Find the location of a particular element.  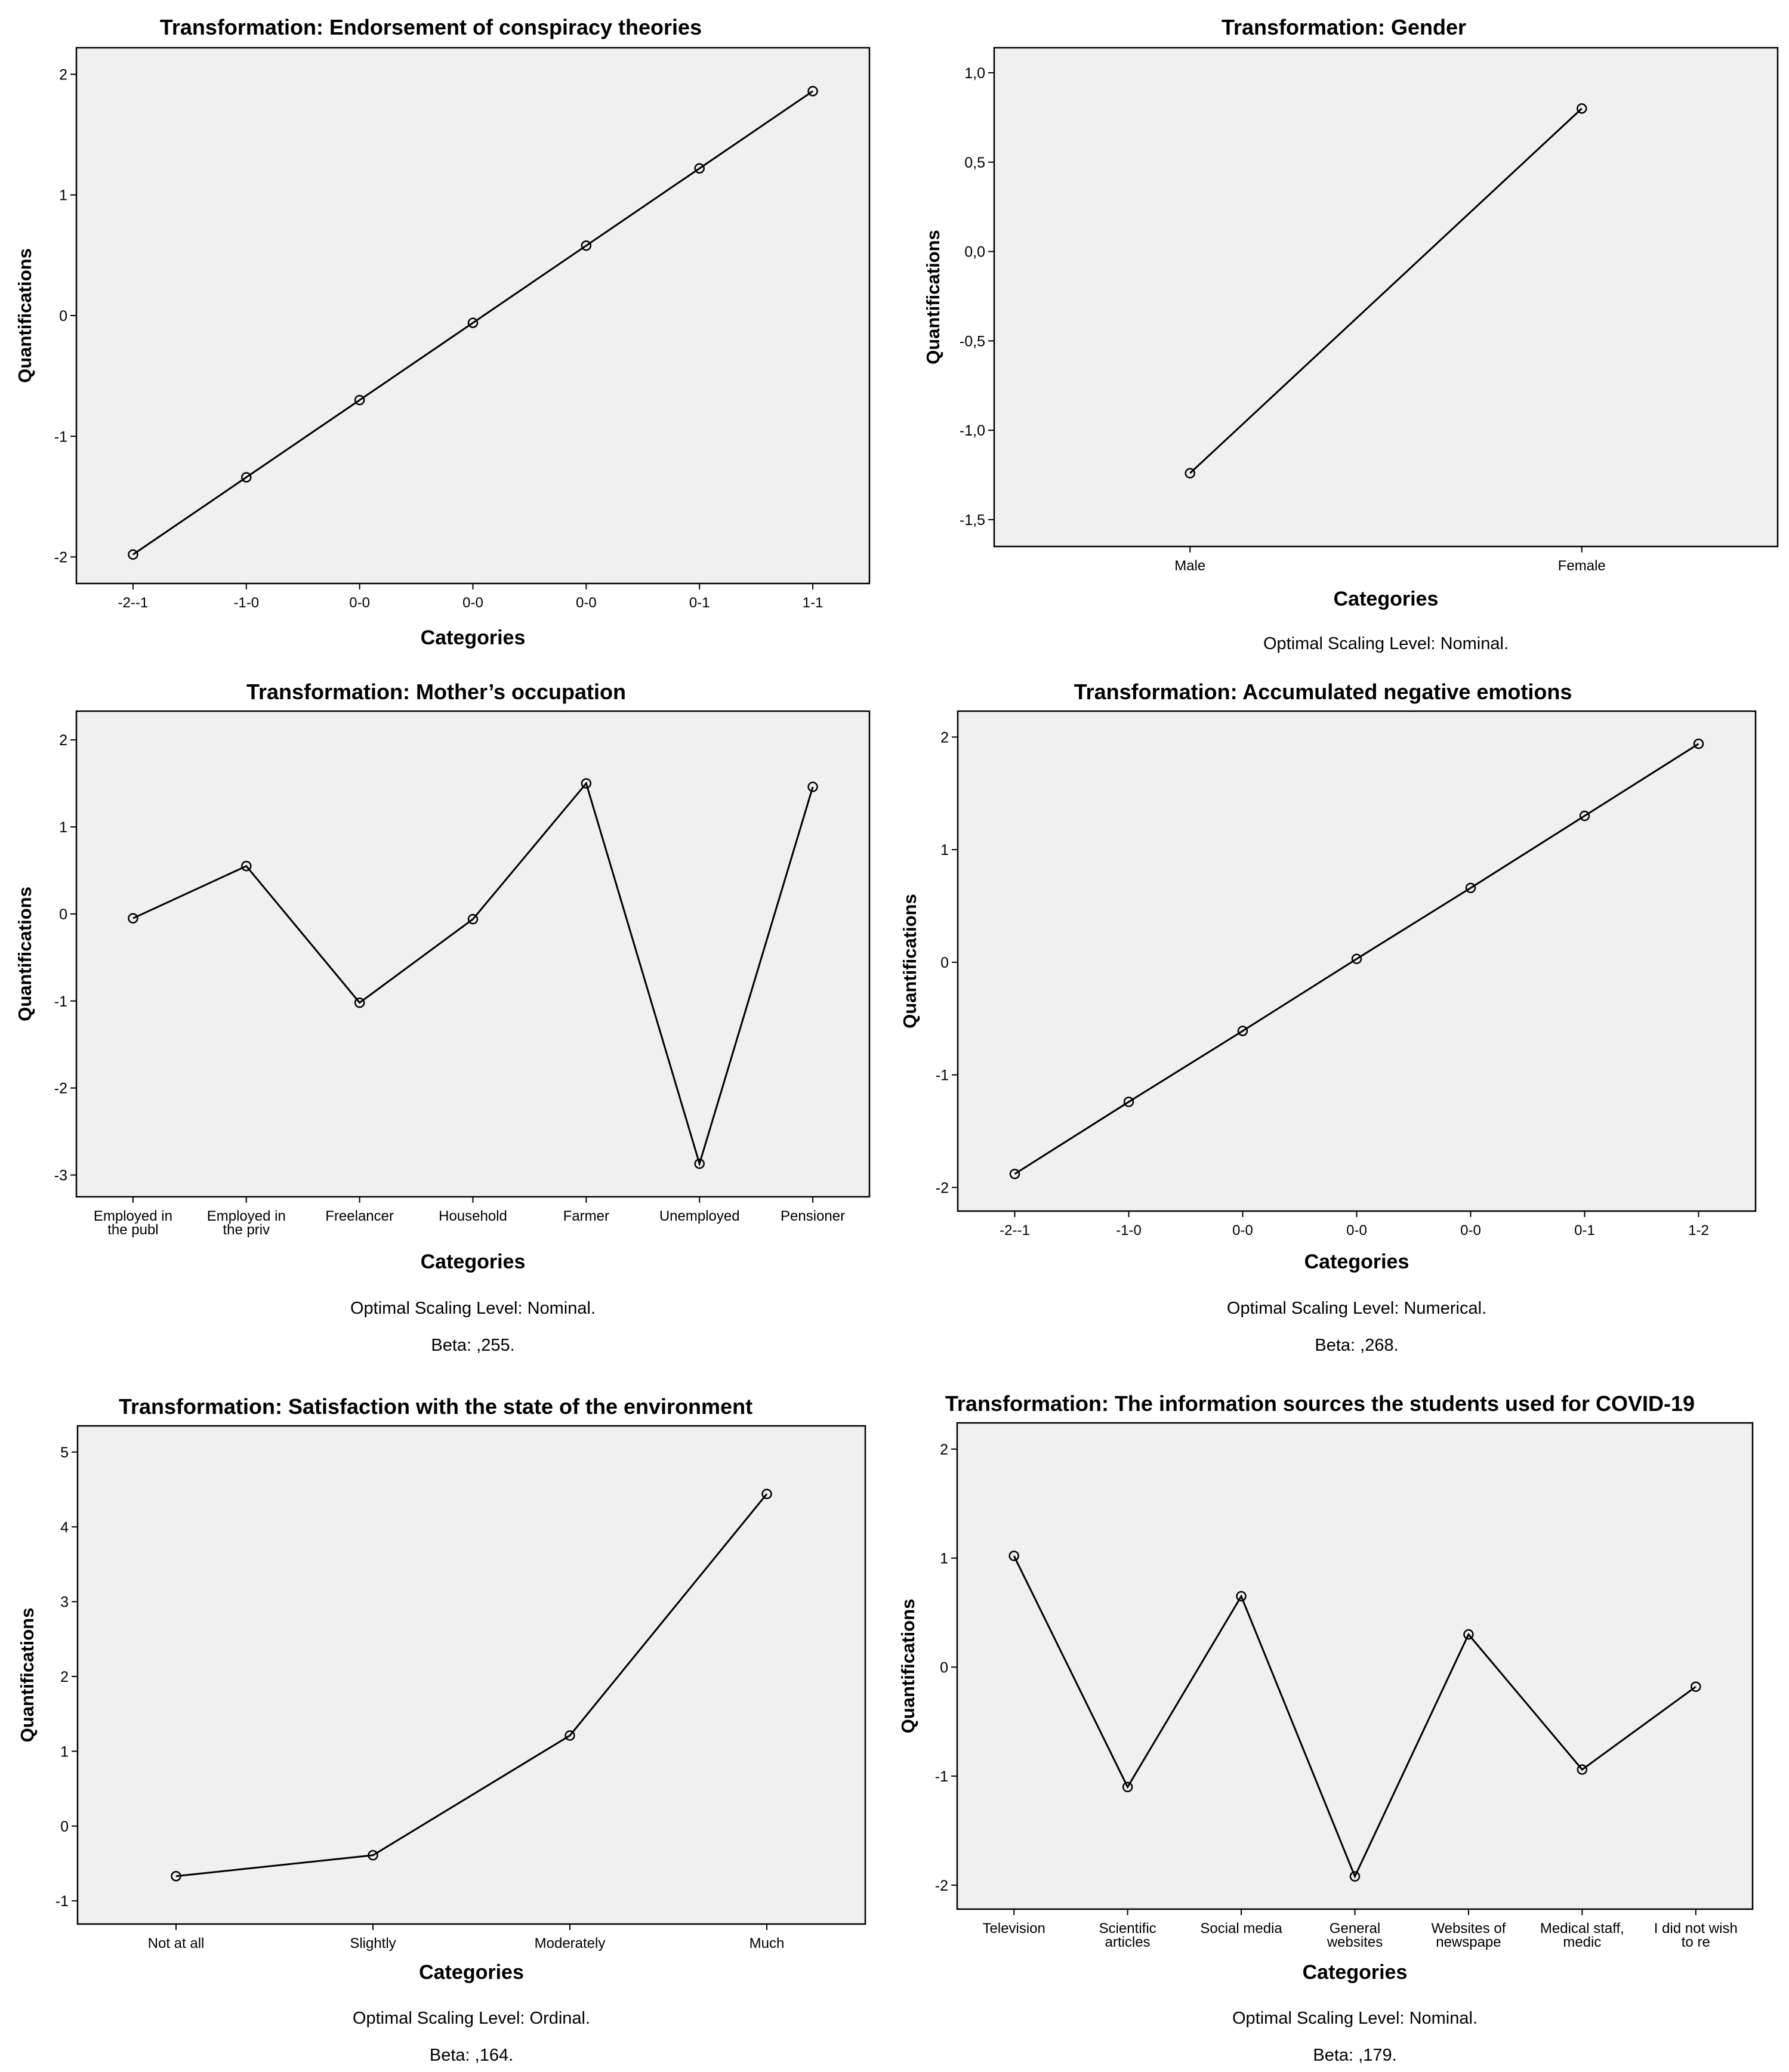

x-tick-label-line: 1-2 is located at coordinates (1698, 1231).